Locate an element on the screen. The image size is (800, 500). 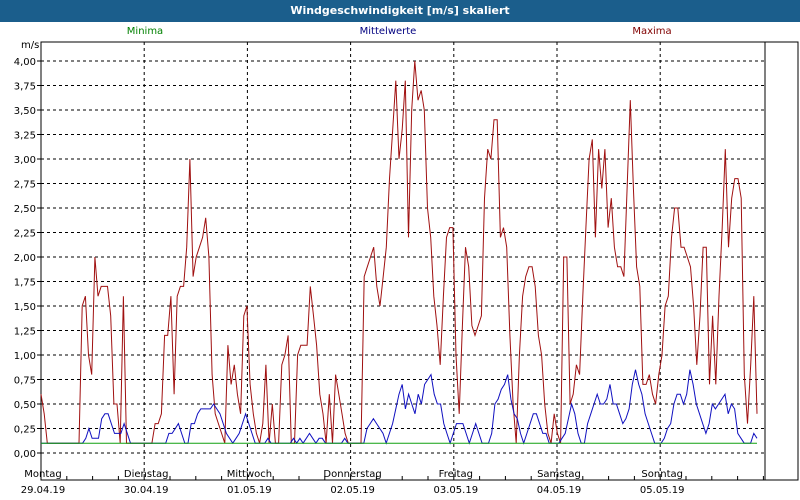
legend-mittelwerte: Mittelwerte is located at coordinates (388, 31).